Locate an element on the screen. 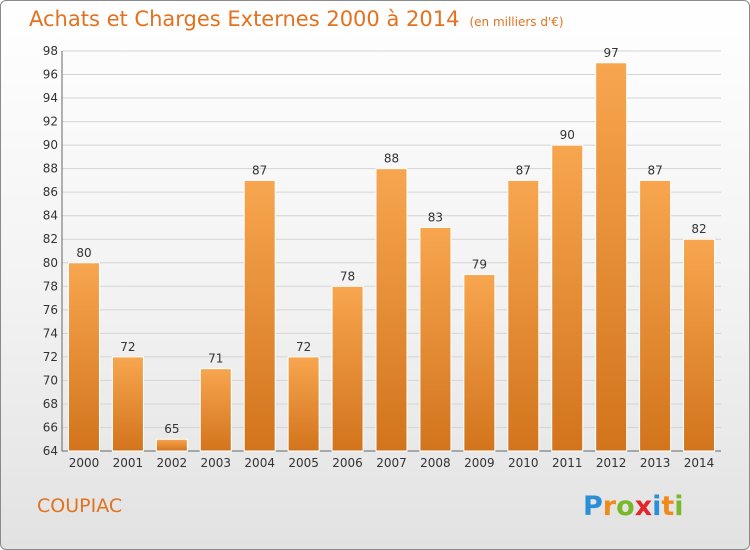  chart-unit: (en milliers d'€) is located at coordinates (516, 22).